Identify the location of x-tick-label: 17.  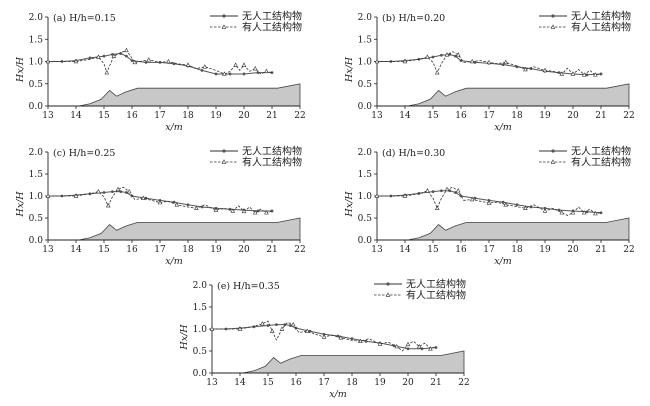
(489, 116).